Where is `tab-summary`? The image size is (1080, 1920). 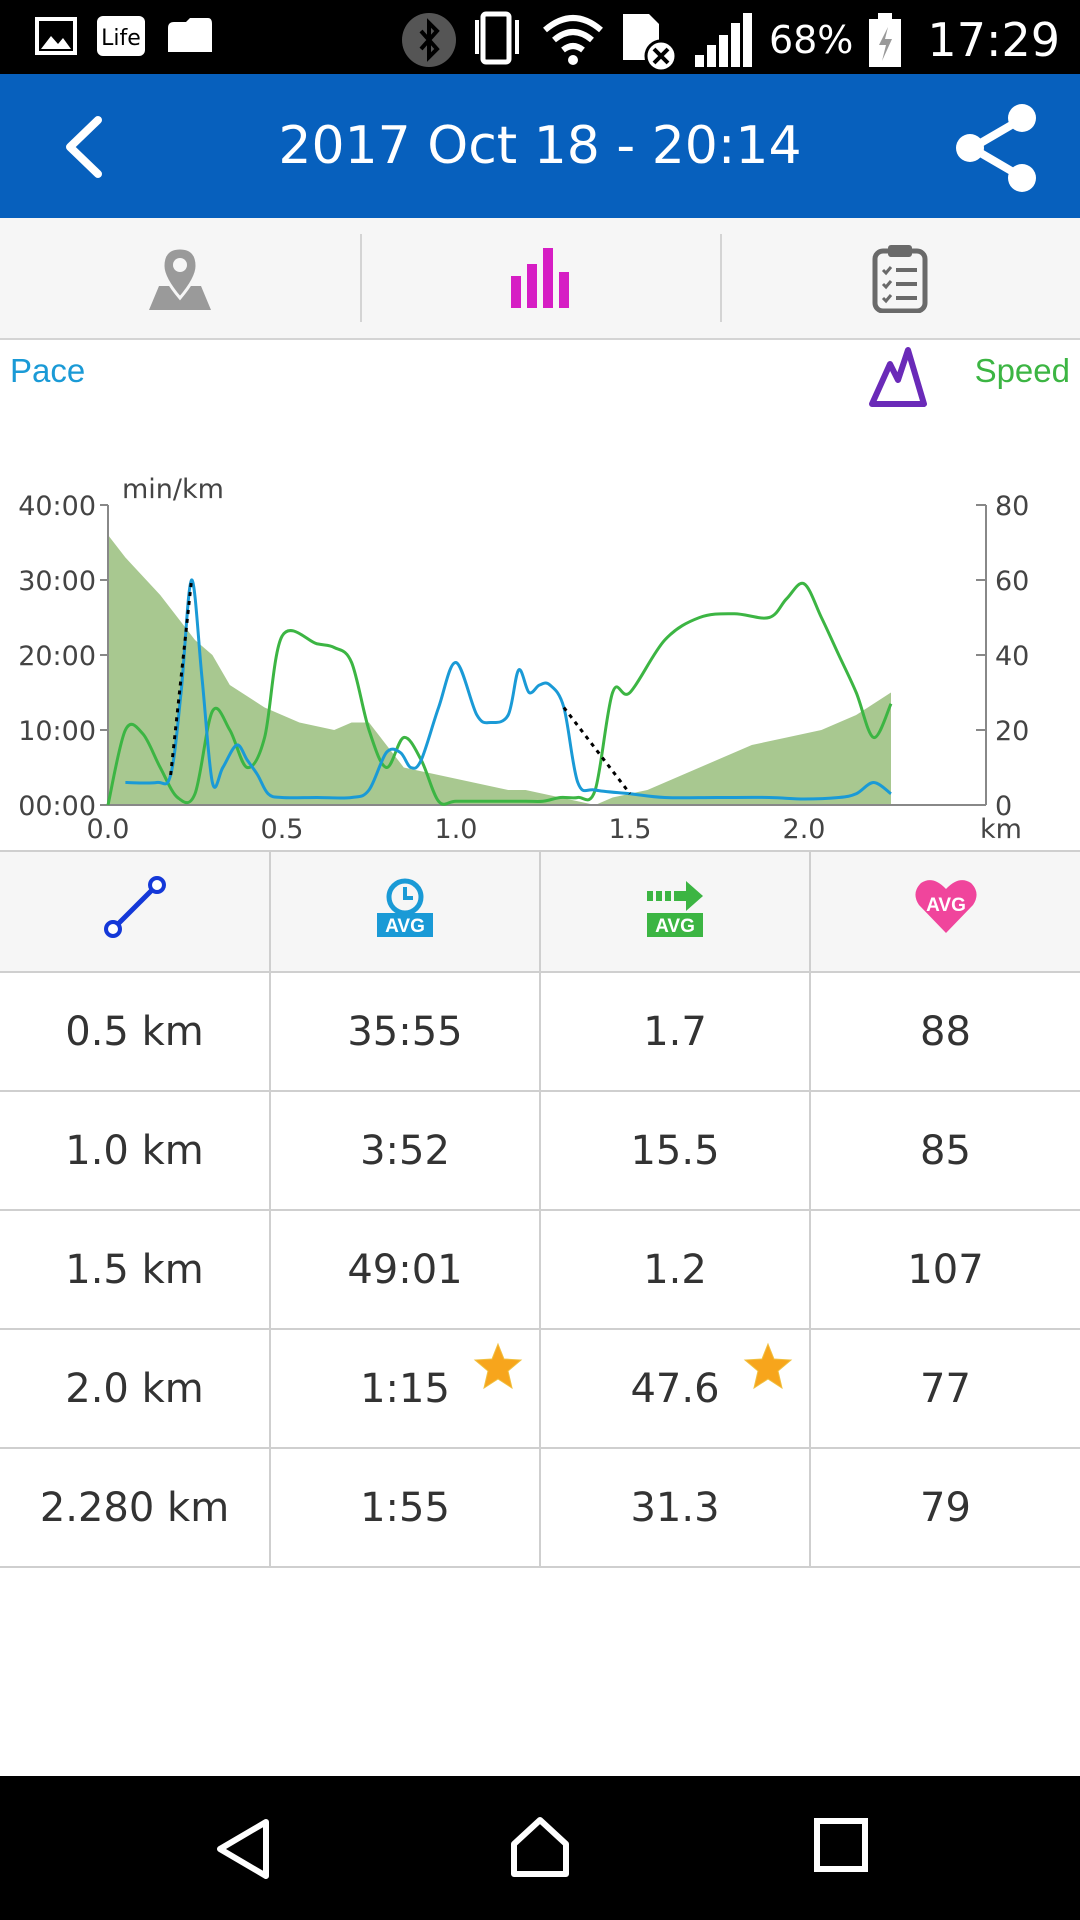 tab-summary is located at coordinates (900, 278).